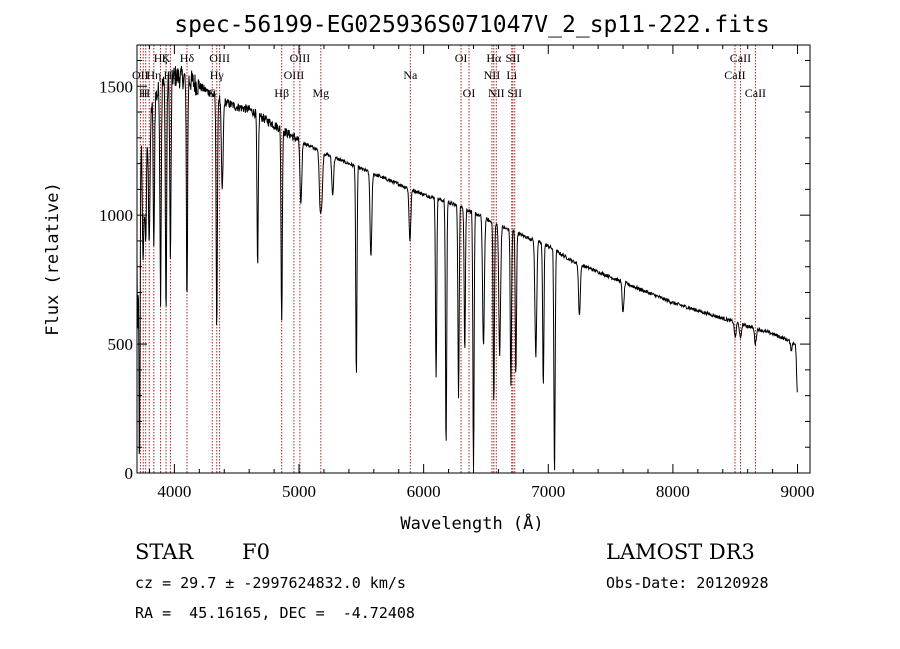 This screenshot has width=900, height=649. Describe the element at coordinates (548, 491) in the screenshot. I see `x-tick-label: 7000` at that location.